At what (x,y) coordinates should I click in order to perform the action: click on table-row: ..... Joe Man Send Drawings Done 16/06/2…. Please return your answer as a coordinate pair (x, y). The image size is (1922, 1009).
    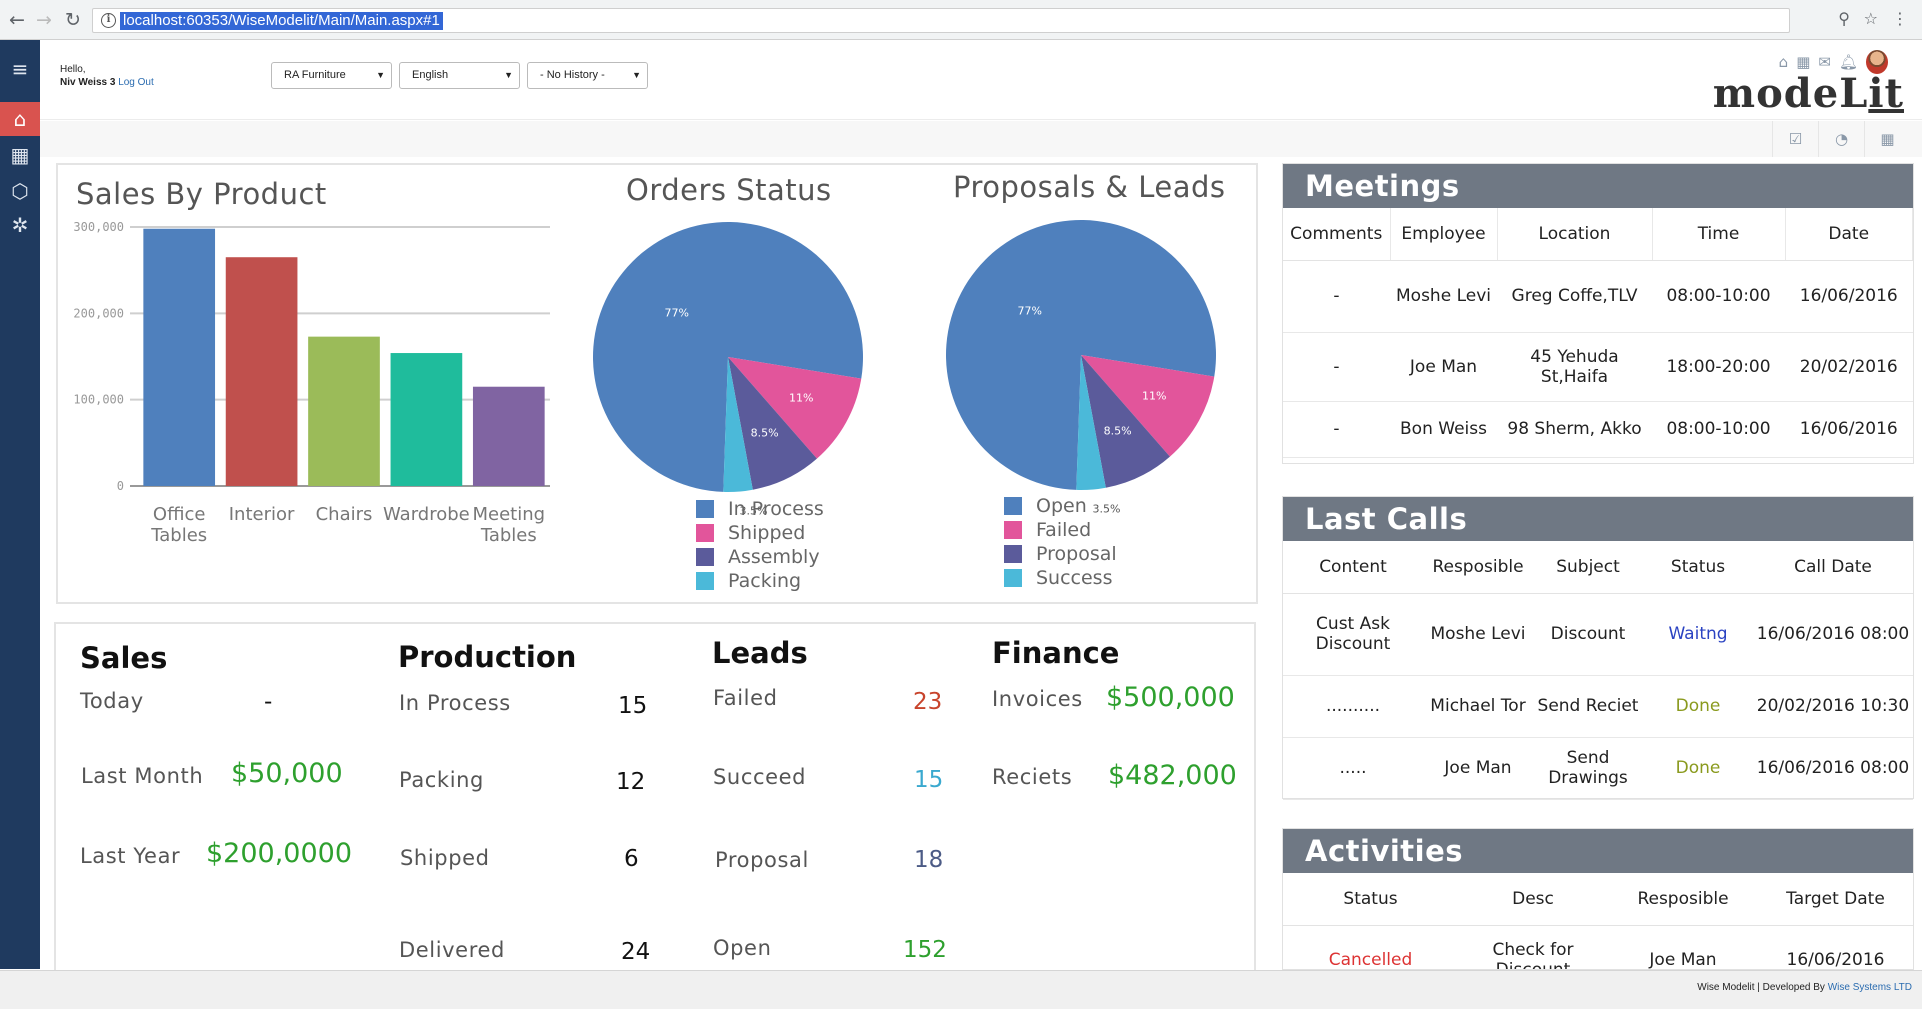
    Looking at the image, I should click on (1598, 768).